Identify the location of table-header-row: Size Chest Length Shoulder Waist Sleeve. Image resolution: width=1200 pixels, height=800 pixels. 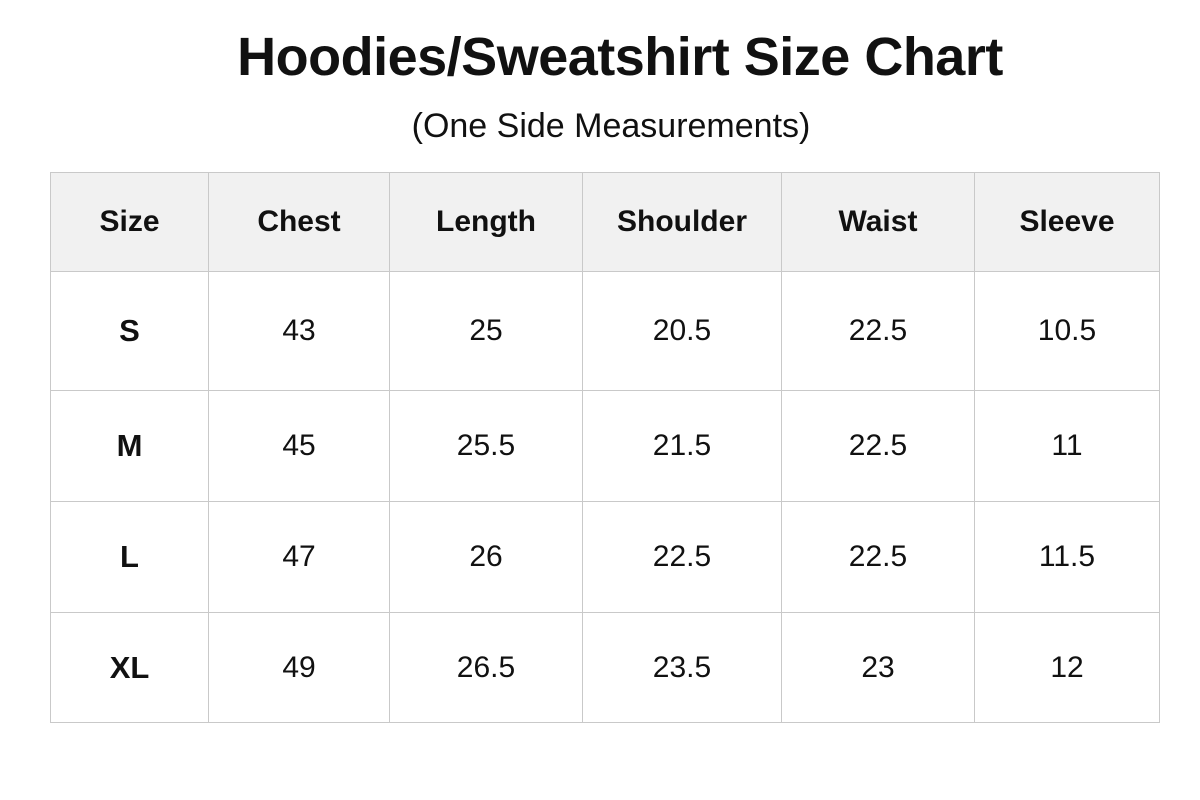
(605, 222).